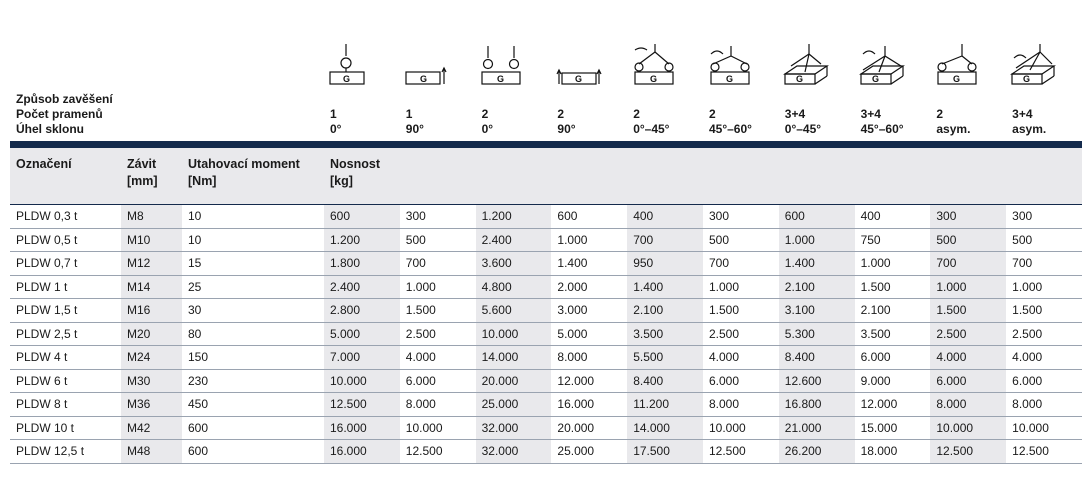 This screenshot has height=498, width=1087. Describe the element at coordinates (892, 404) in the screenshot. I see `load-cell: 12.000` at that location.